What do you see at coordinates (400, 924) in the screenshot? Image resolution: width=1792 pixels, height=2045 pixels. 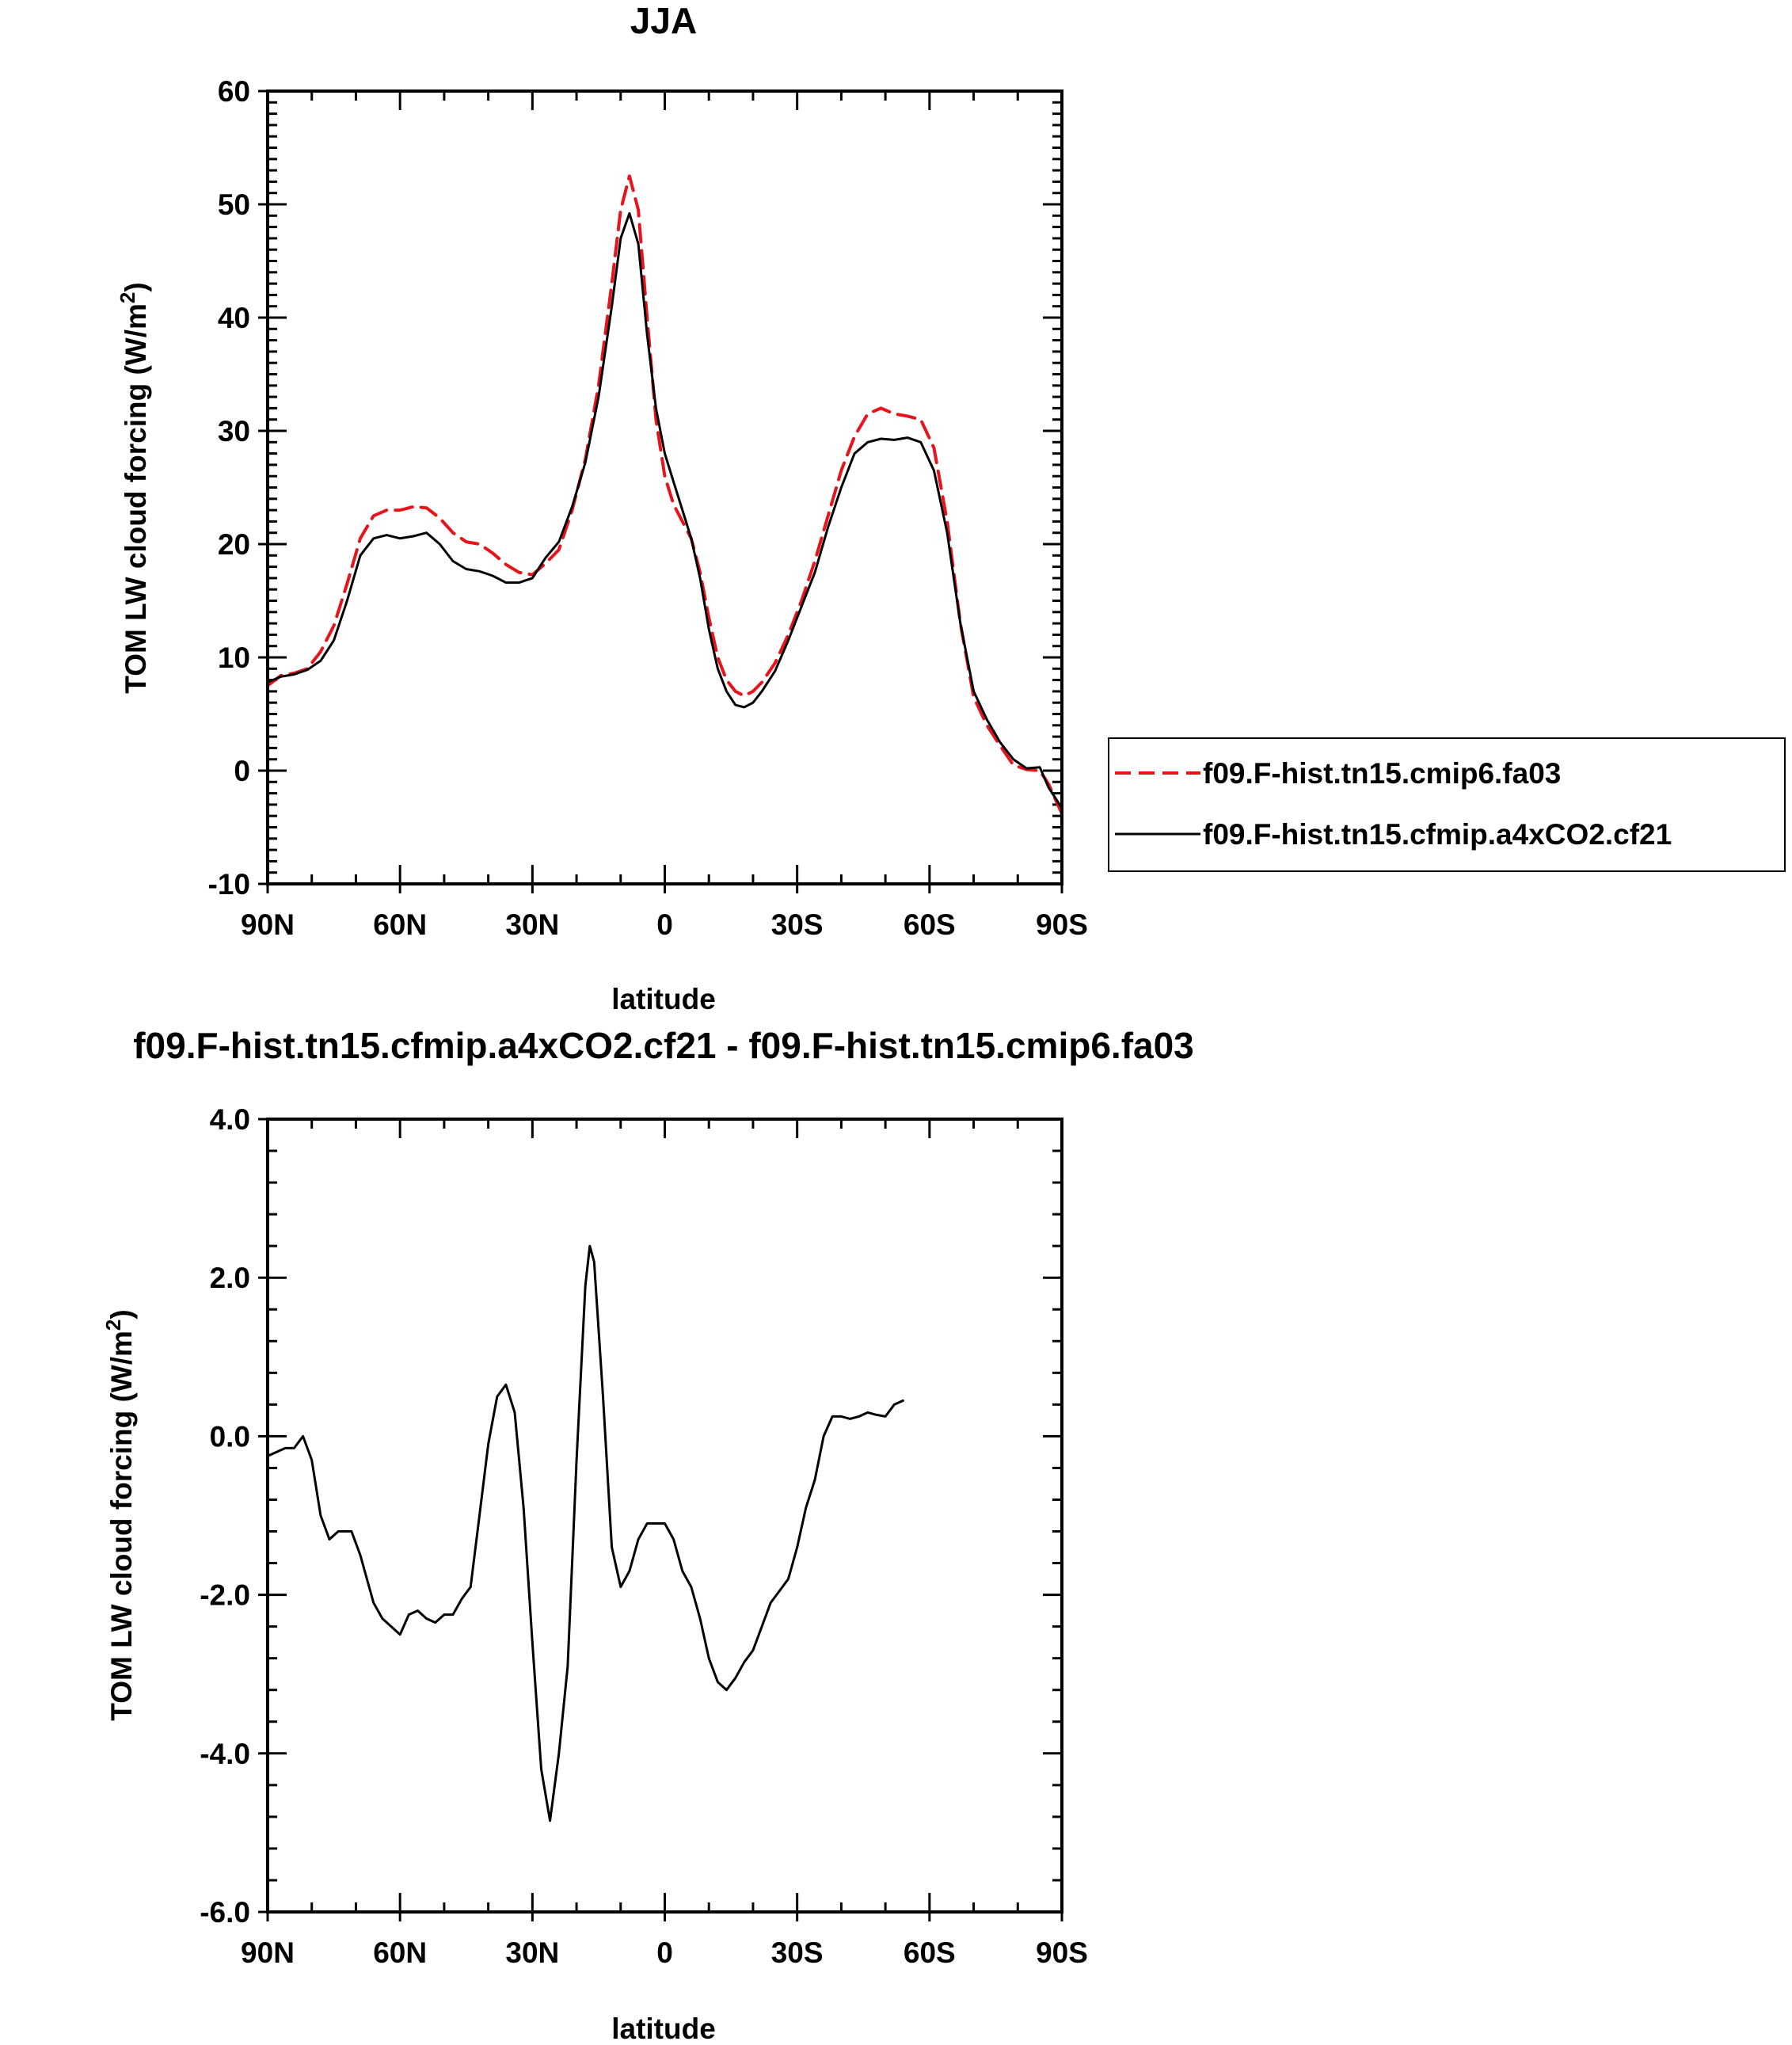 I see `top-x-tick-label: 60N` at bounding box center [400, 924].